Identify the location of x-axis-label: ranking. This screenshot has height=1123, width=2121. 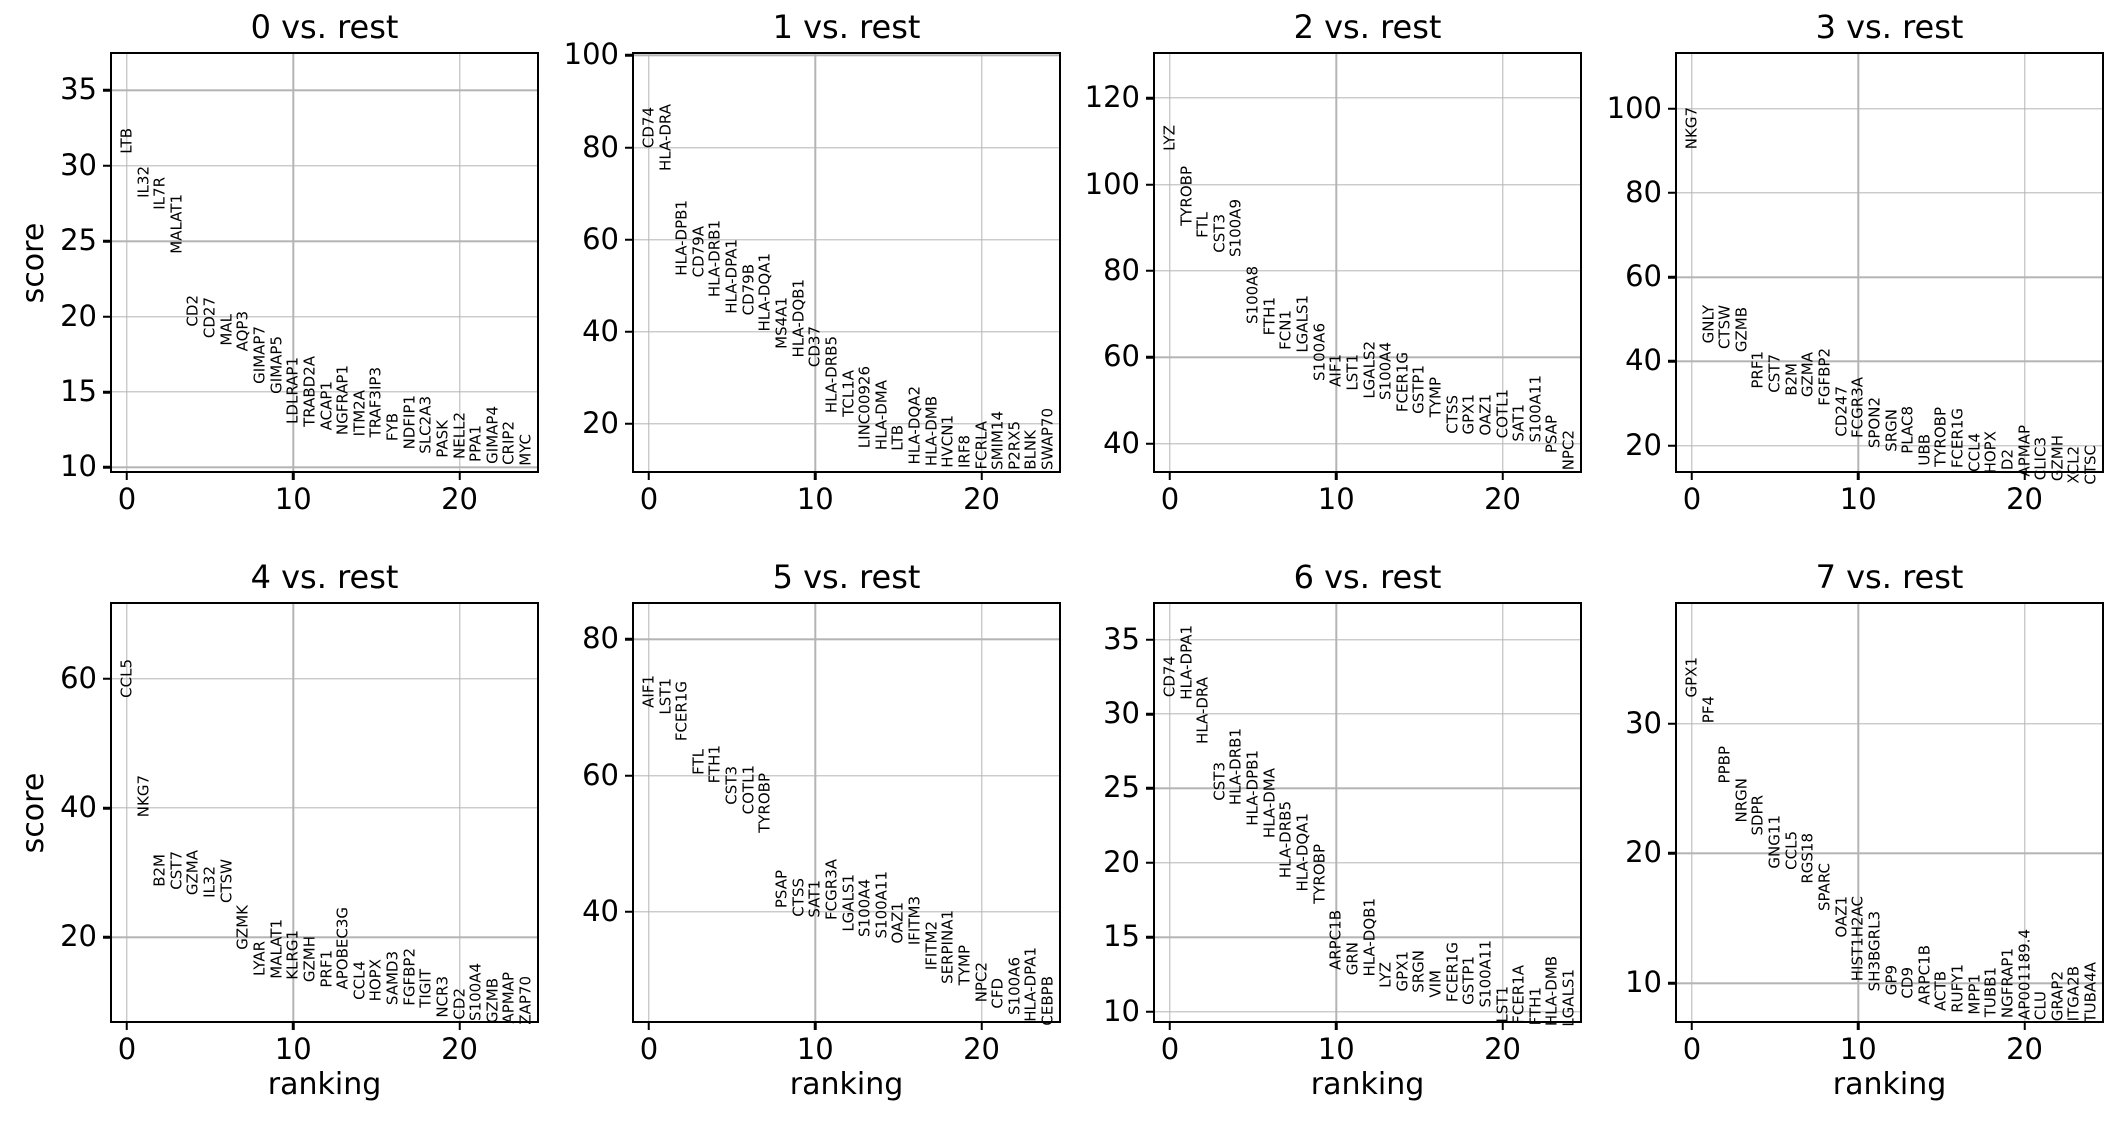
(324, 1084).